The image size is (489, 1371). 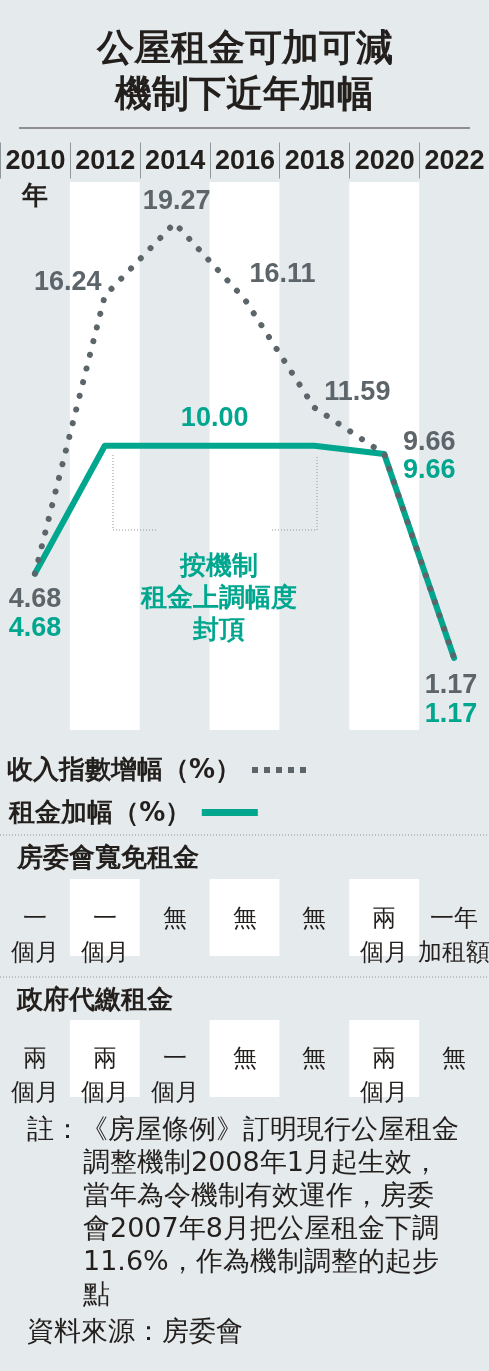 I want to click on text: 政府代繳租金, so click(x=94, y=999).